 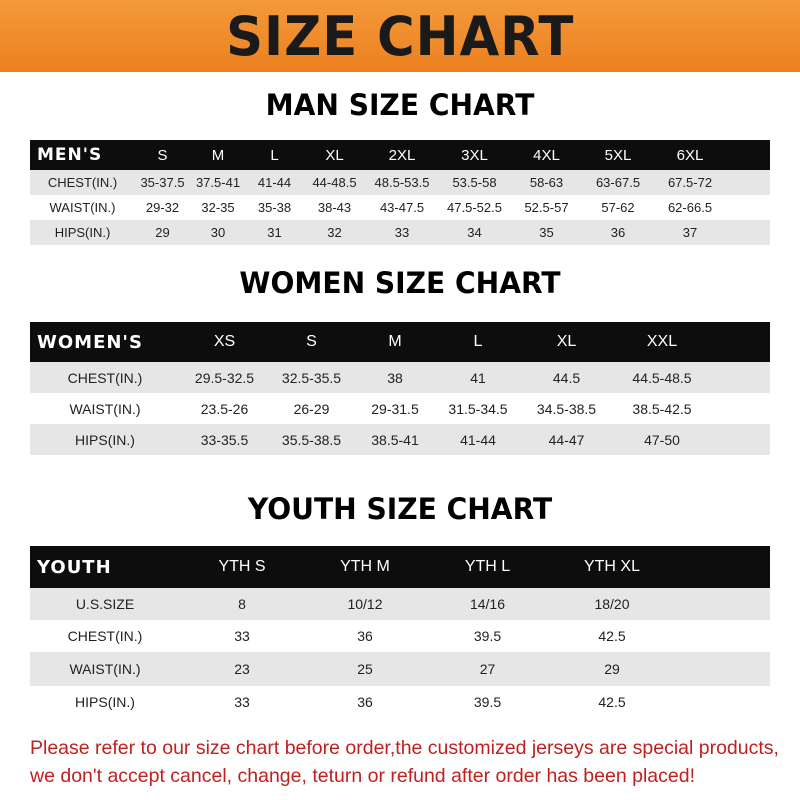 What do you see at coordinates (224, 408) in the screenshot?
I see `size-value: 23.5-26` at bounding box center [224, 408].